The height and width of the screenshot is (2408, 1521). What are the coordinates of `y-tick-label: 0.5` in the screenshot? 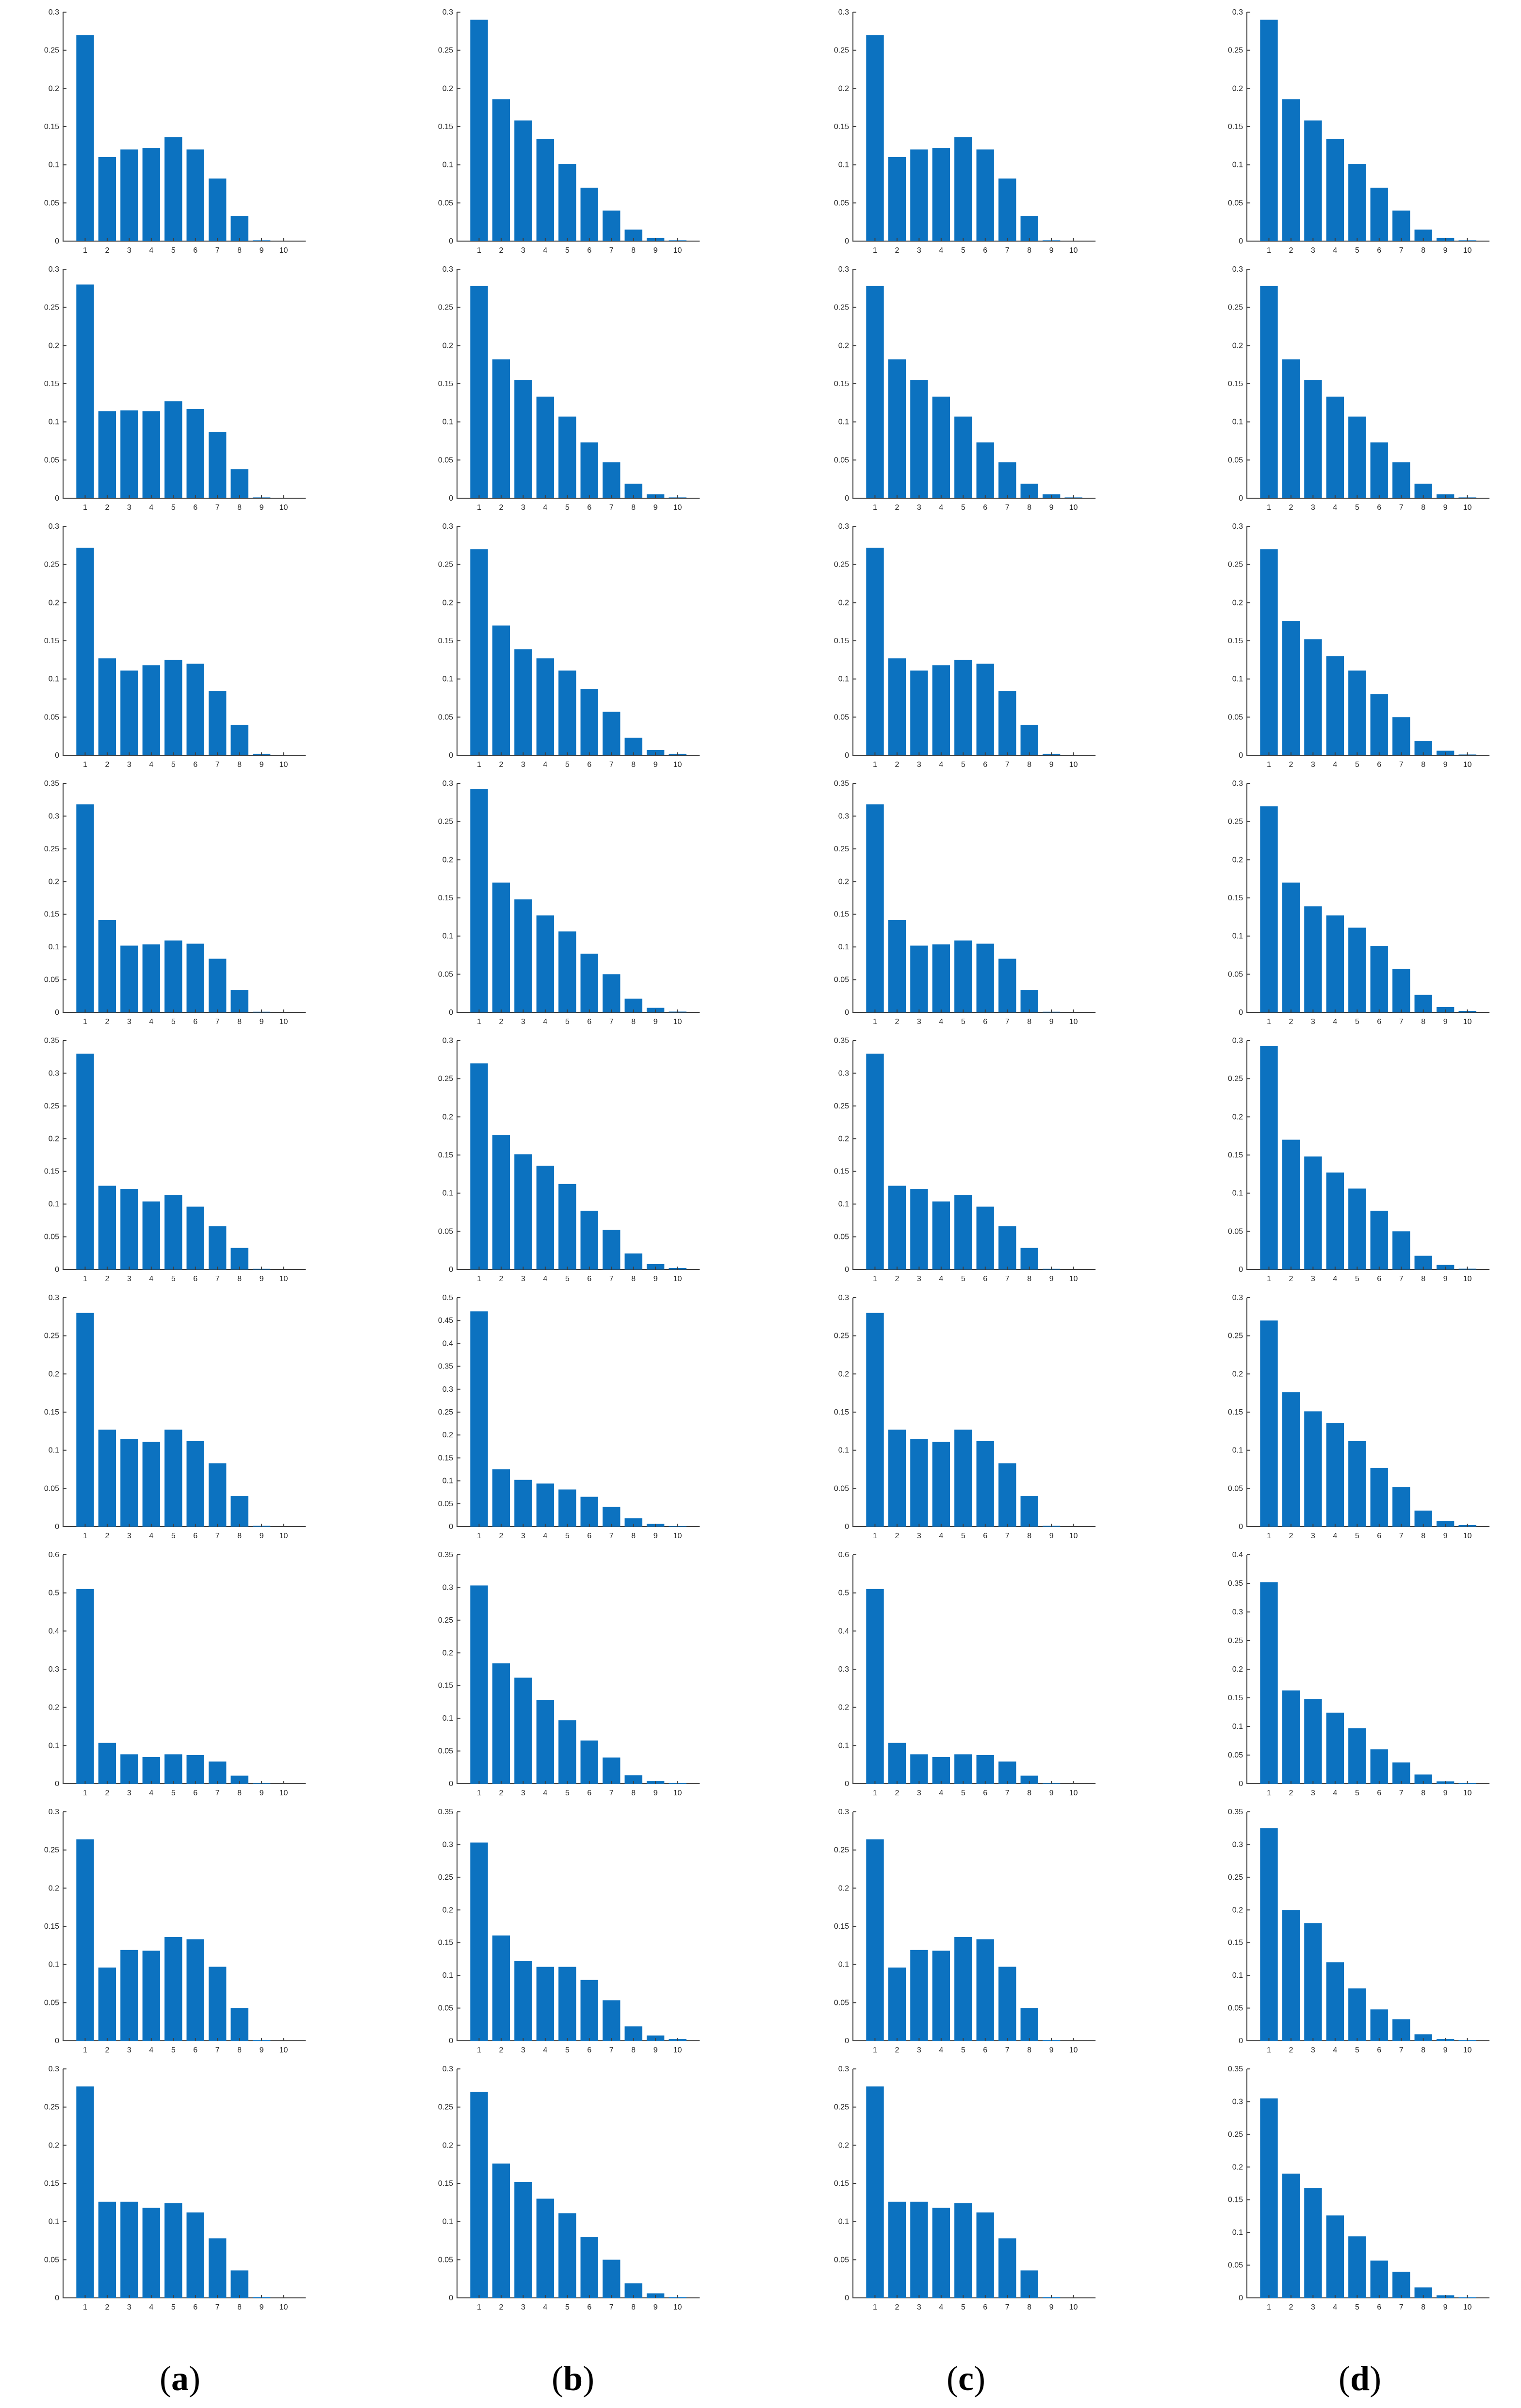 It's located at (54, 1593).